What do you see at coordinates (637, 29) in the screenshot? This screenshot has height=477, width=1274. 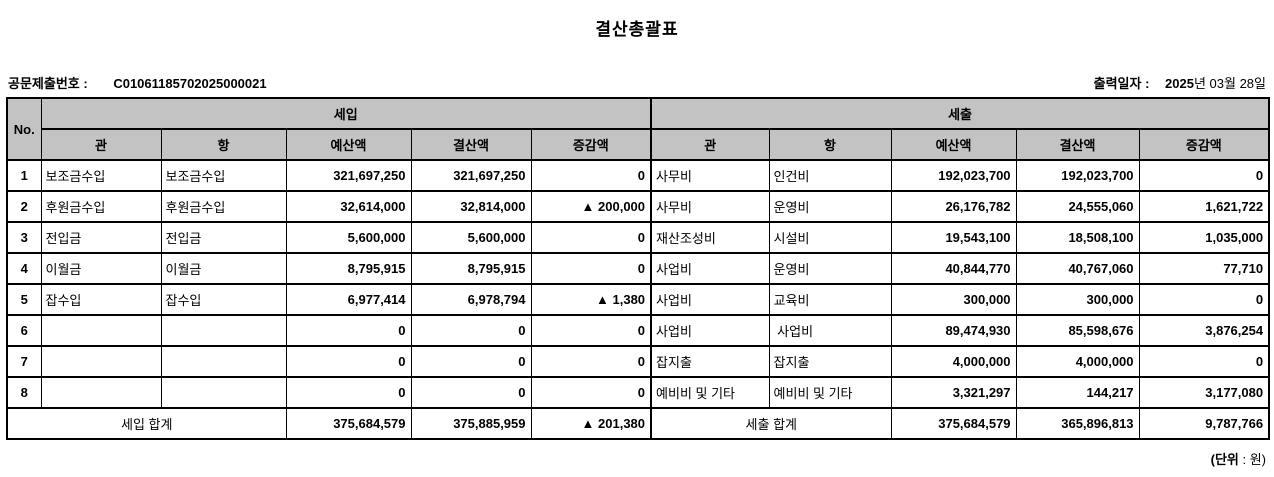 I see `page-title: 결산총괄표` at bounding box center [637, 29].